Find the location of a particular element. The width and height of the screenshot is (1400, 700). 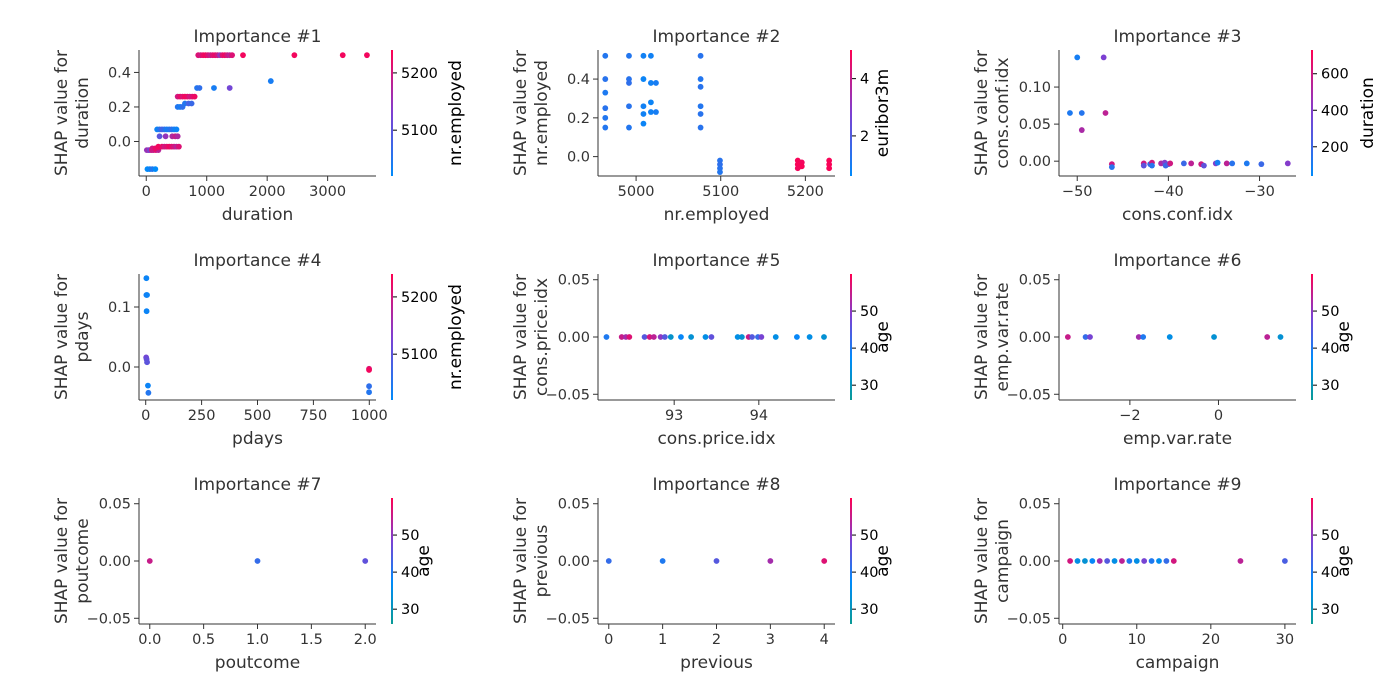

x-axis-label: poutcome is located at coordinates (257, 663).